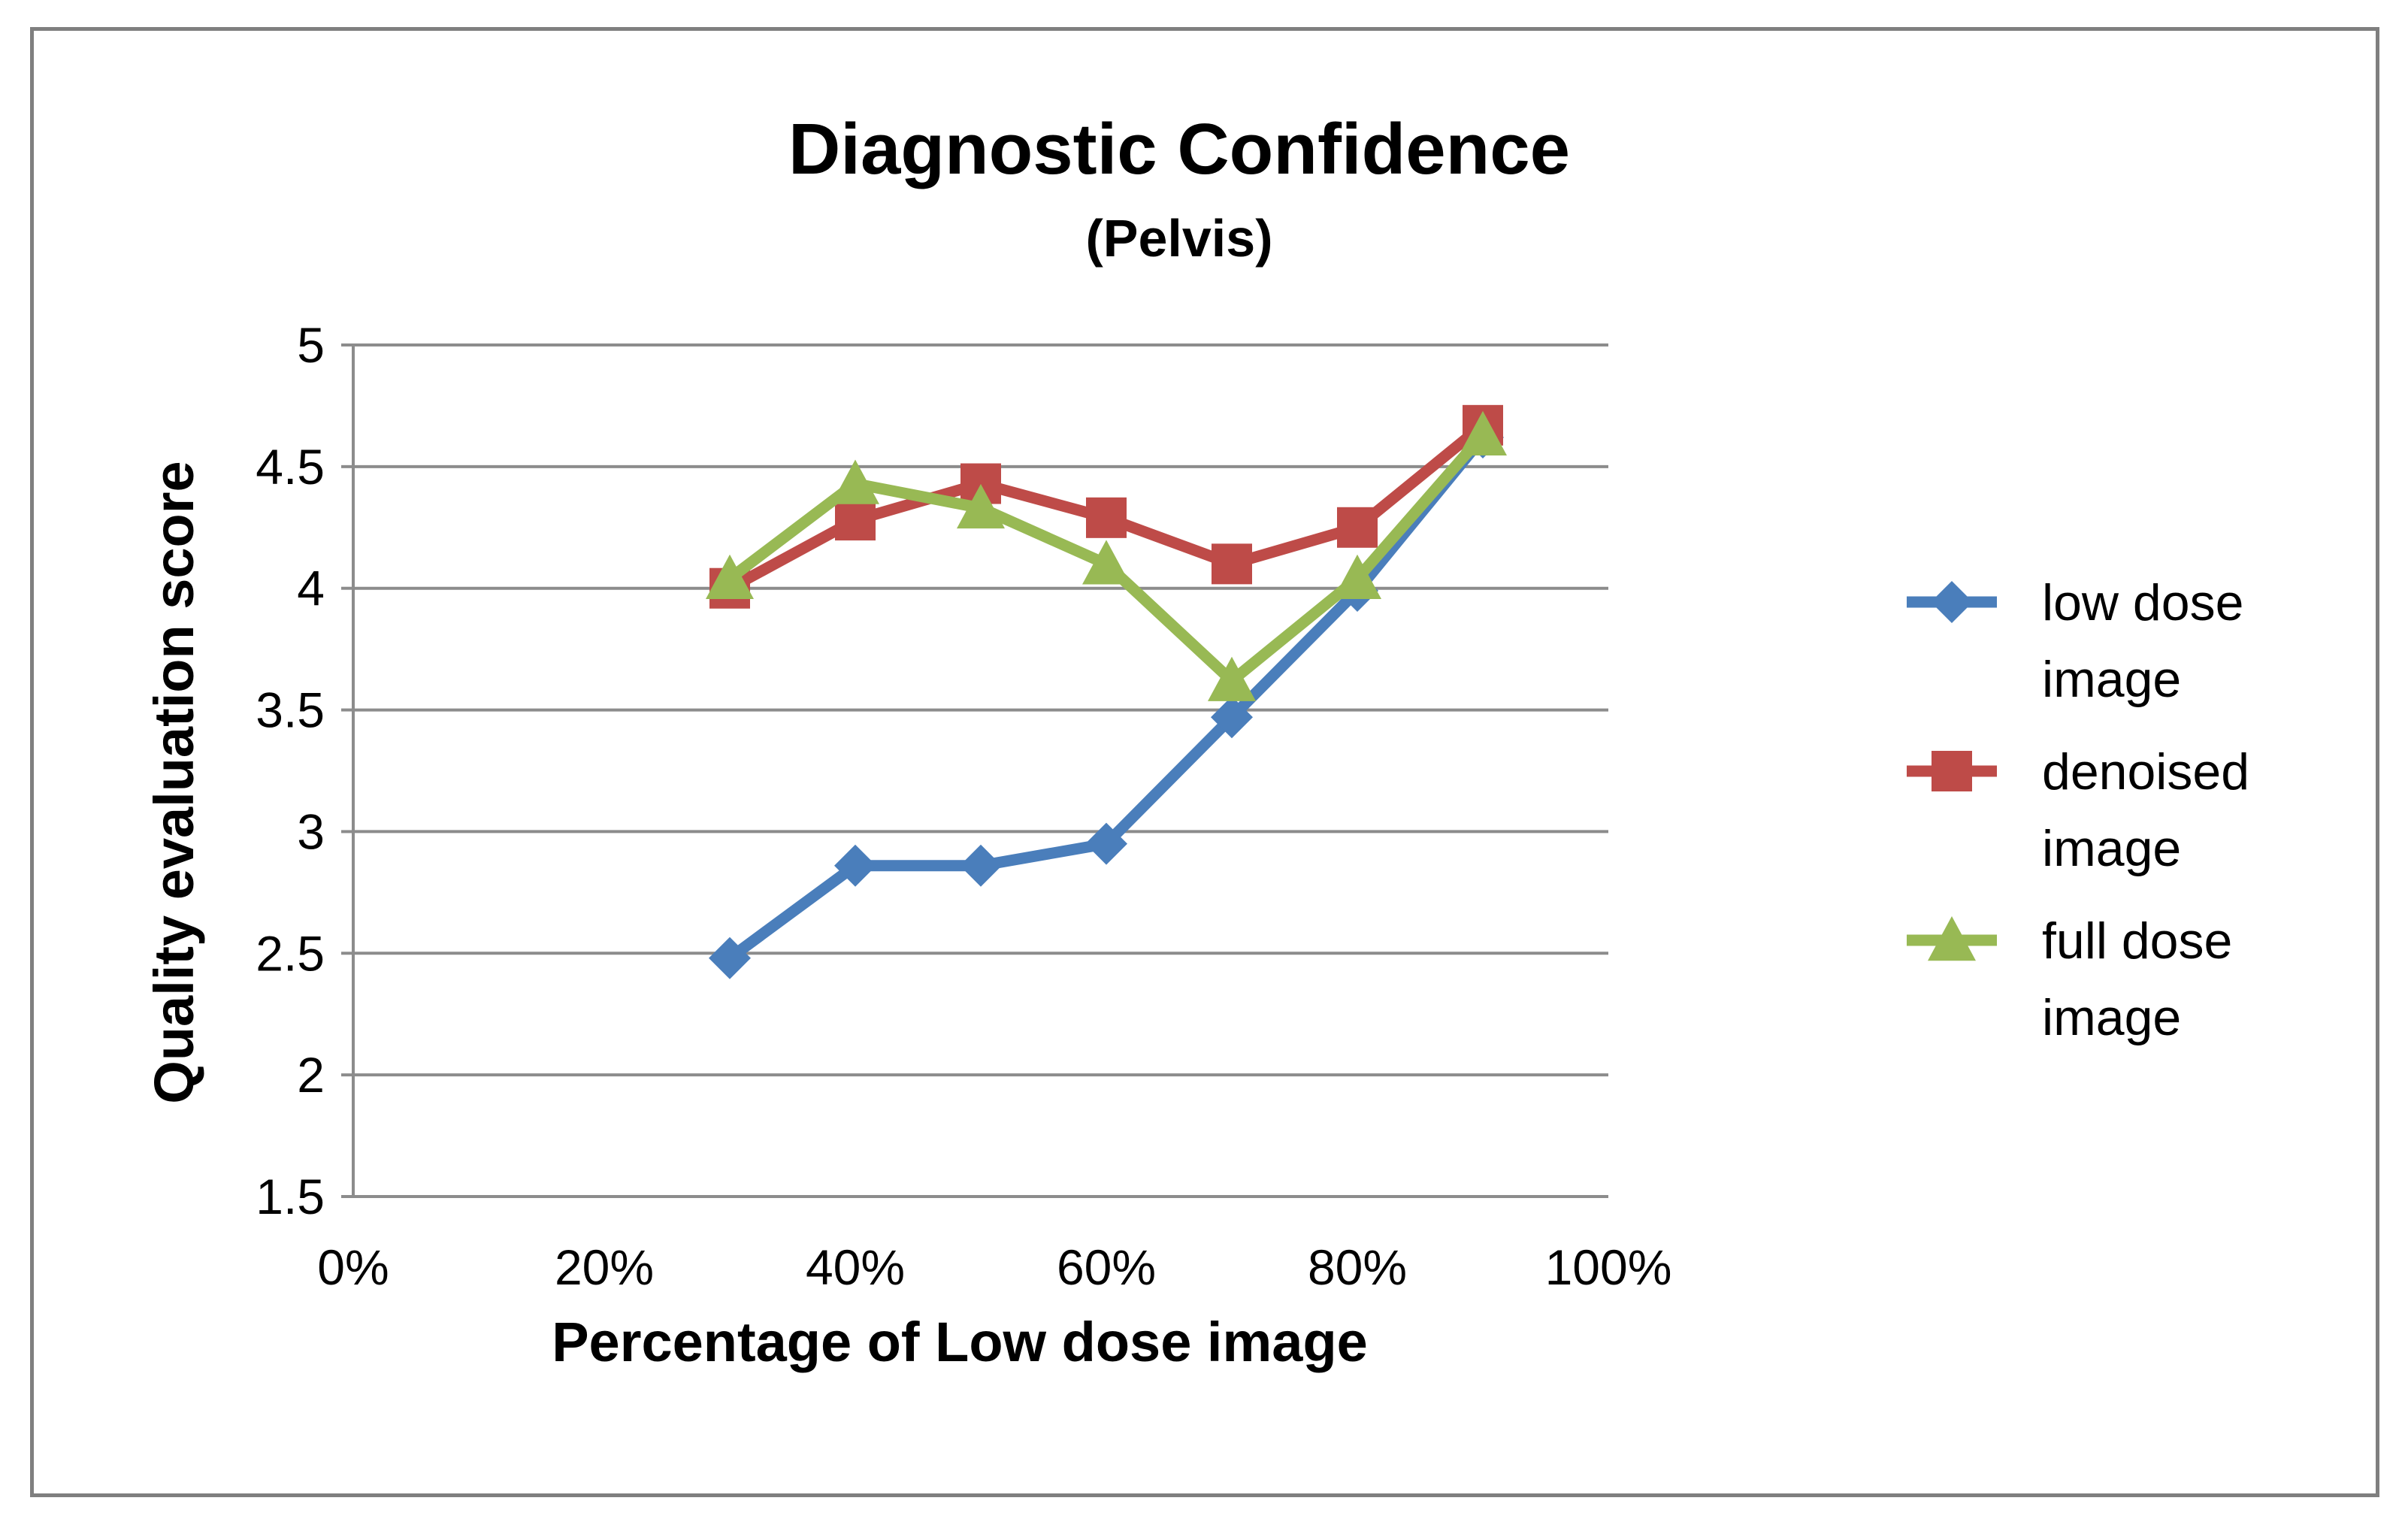 The height and width of the screenshot is (1528, 2408). Describe the element at coordinates (1179, 149) in the screenshot. I see `chart-title: Diagnostic Confidence` at that location.